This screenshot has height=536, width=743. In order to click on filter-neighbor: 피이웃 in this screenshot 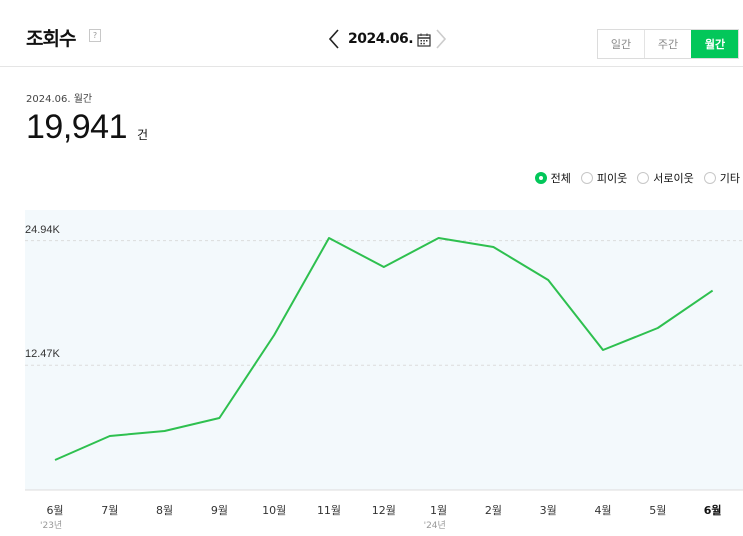, I will do `click(604, 178)`.